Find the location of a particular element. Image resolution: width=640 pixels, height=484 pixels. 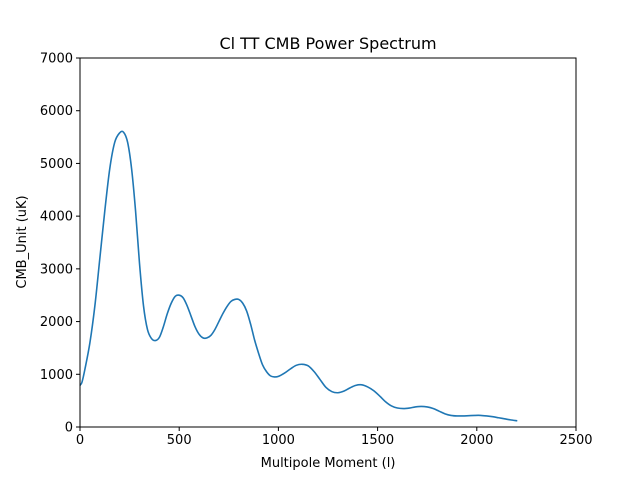

x-axis-label: Multipole Moment (l) is located at coordinates (328, 463).